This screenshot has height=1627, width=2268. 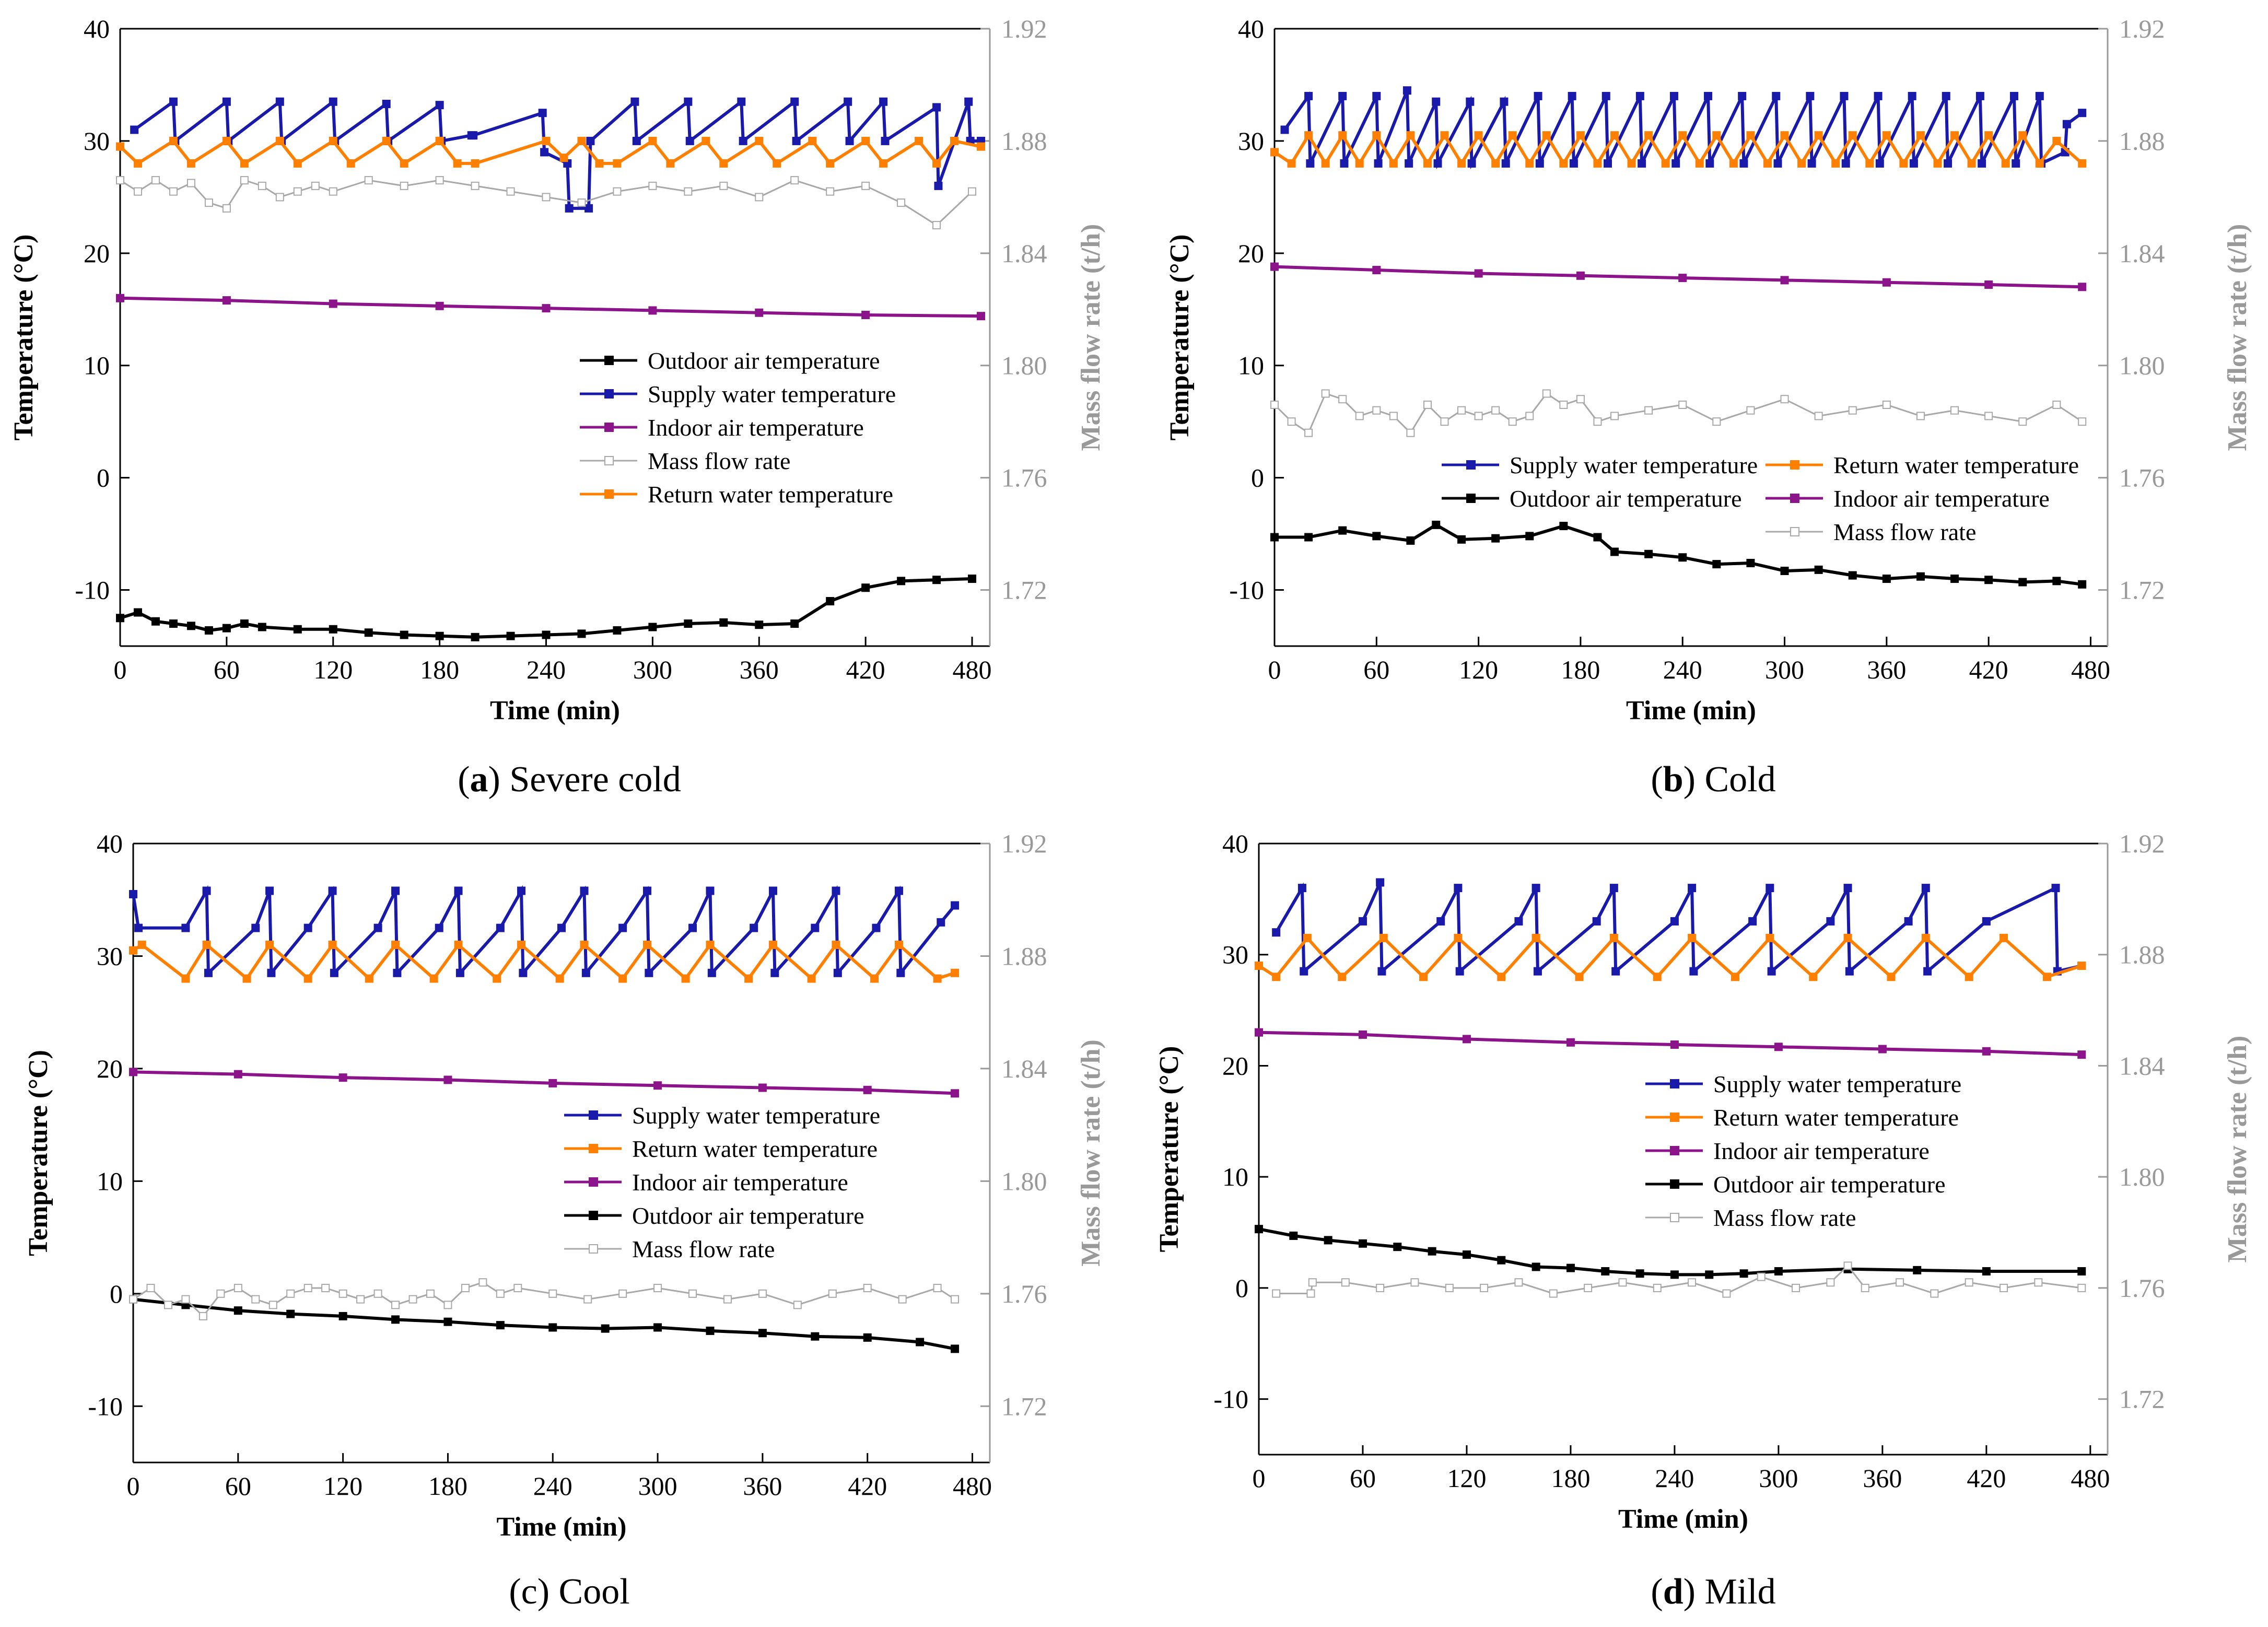 What do you see at coordinates (1592, 498) in the screenshot?
I see `legend-item-outdoor-air-temperature: Outdoor air temperature` at bounding box center [1592, 498].